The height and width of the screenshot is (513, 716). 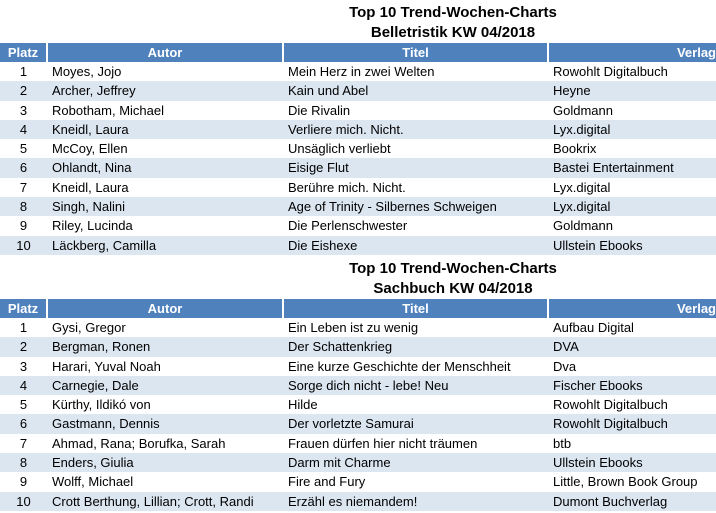 What do you see at coordinates (358, 110) in the screenshot?
I see `table-row: 3 Robotham, Michael Die Rivalin Goldmann` at bounding box center [358, 110].